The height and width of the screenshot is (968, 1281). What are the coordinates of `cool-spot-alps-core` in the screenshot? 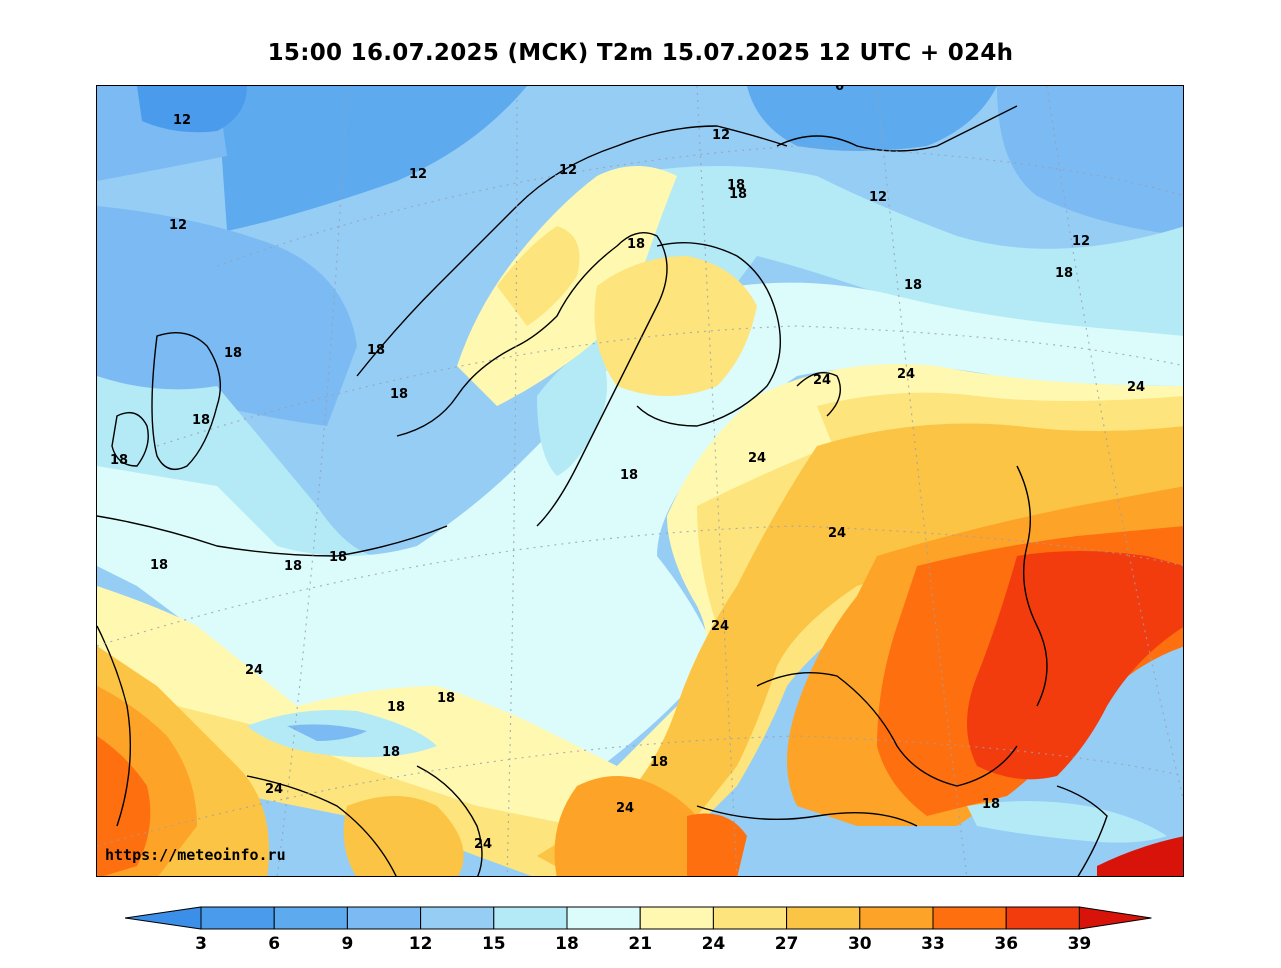 It's located at (327, 732).